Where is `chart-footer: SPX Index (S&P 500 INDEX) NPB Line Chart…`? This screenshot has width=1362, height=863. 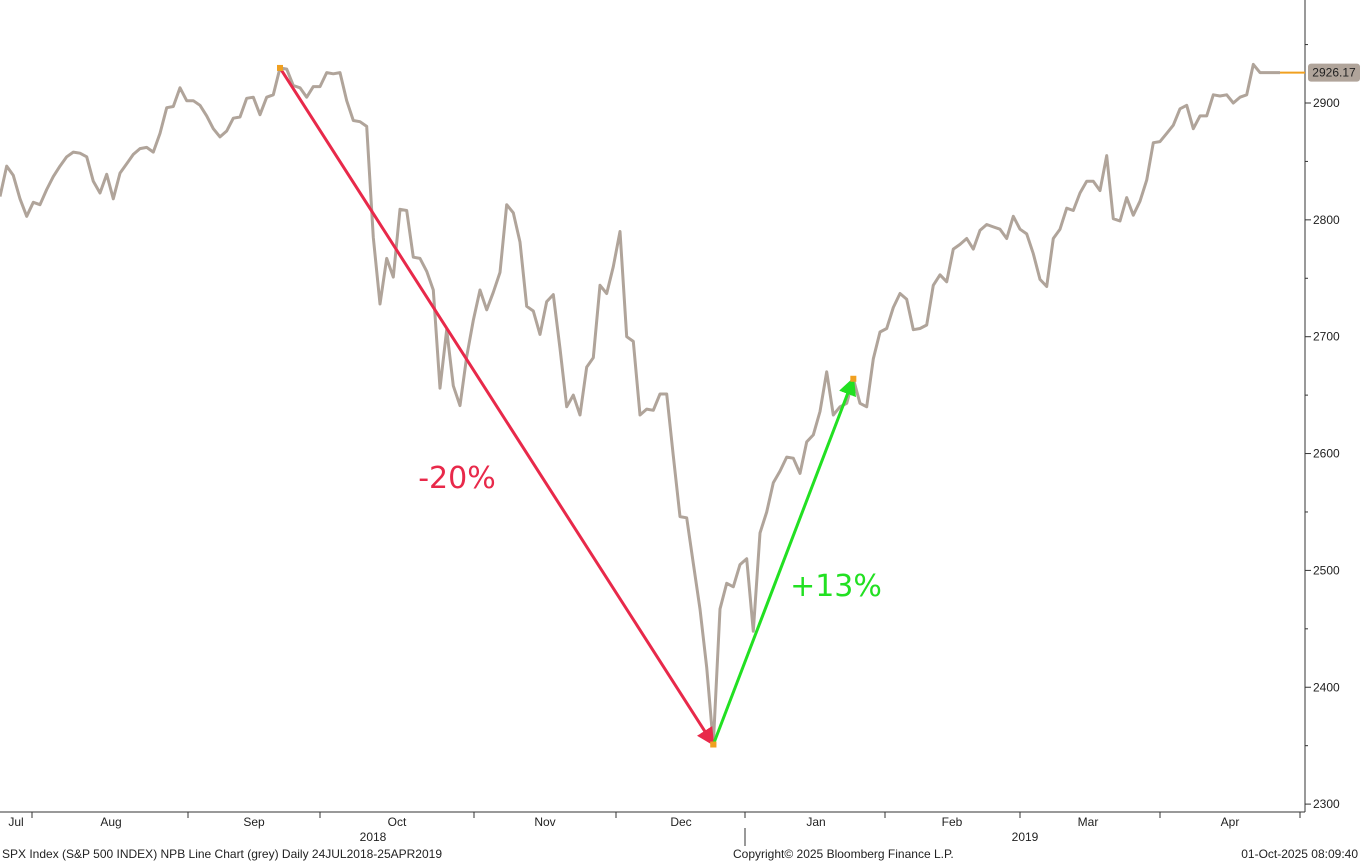
chart-footer: SPX Index (S&P 500 INDEX) NPB Line Chart… is located at coordinates (680, 854).